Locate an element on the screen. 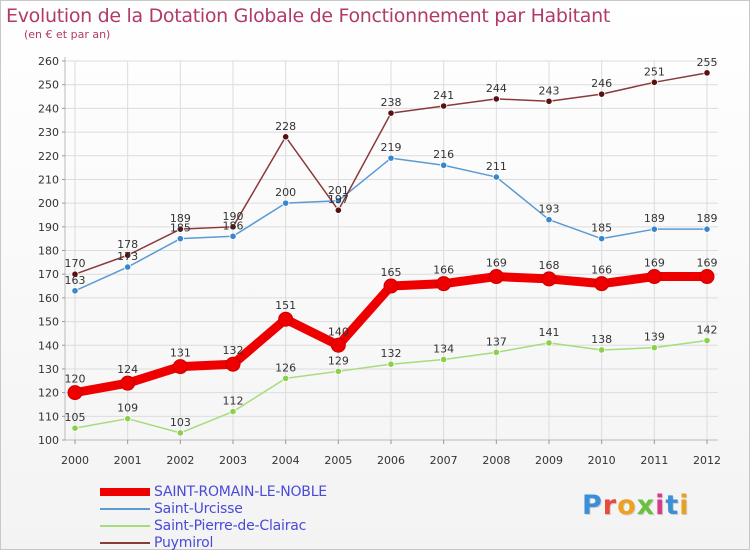  data-label: 163 is located at coordinates (75, 280).